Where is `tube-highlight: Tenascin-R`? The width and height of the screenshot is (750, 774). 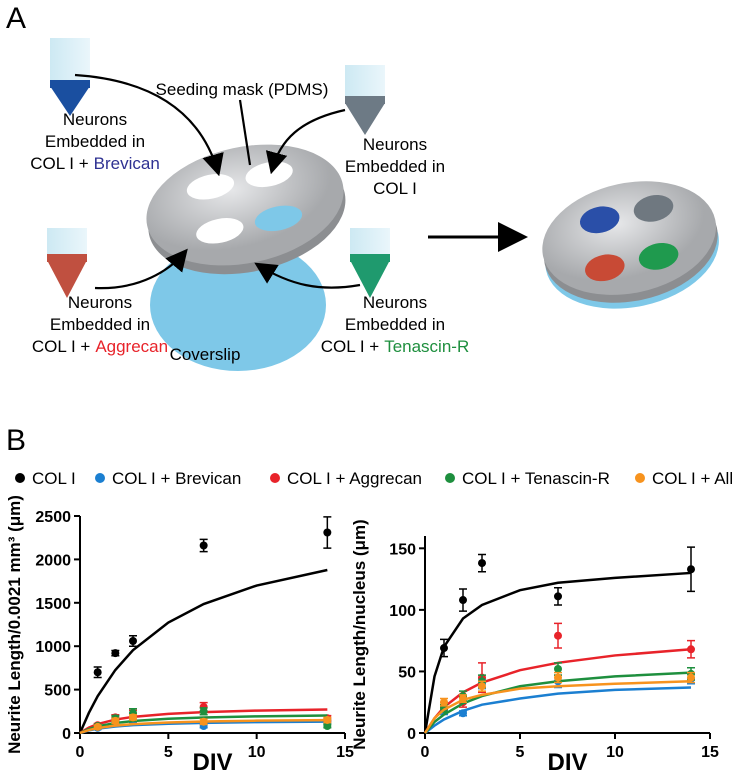 tube-highlight: Tenascin-R is located at coordinates (426, 346).